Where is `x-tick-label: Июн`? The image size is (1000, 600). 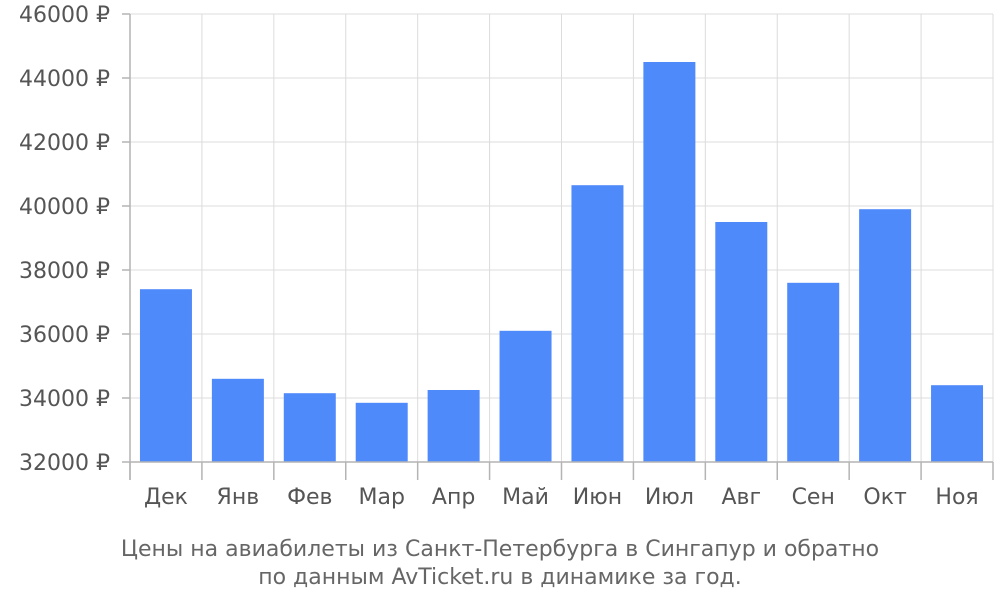 x-tick-label: Июн is located at coordinates (597, 497).